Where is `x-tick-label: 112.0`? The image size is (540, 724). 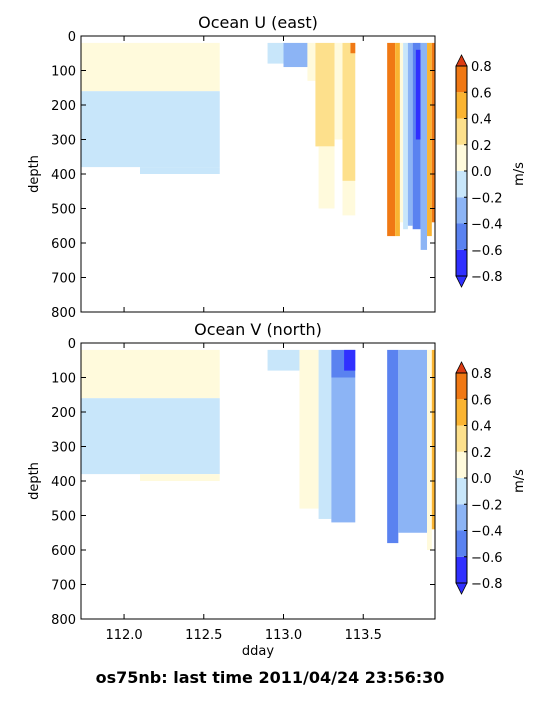
x-tick-label: 112.0 is located at coordinates (123, 635).